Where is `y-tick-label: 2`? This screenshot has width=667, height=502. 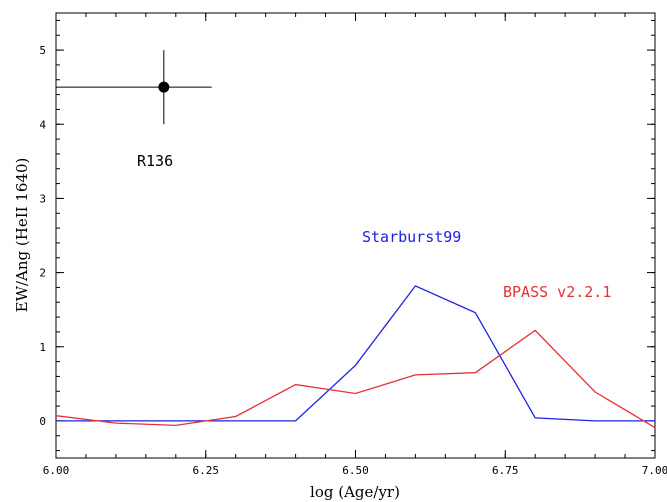
y-tick-label: 2 is located at coordinates (42, 273).